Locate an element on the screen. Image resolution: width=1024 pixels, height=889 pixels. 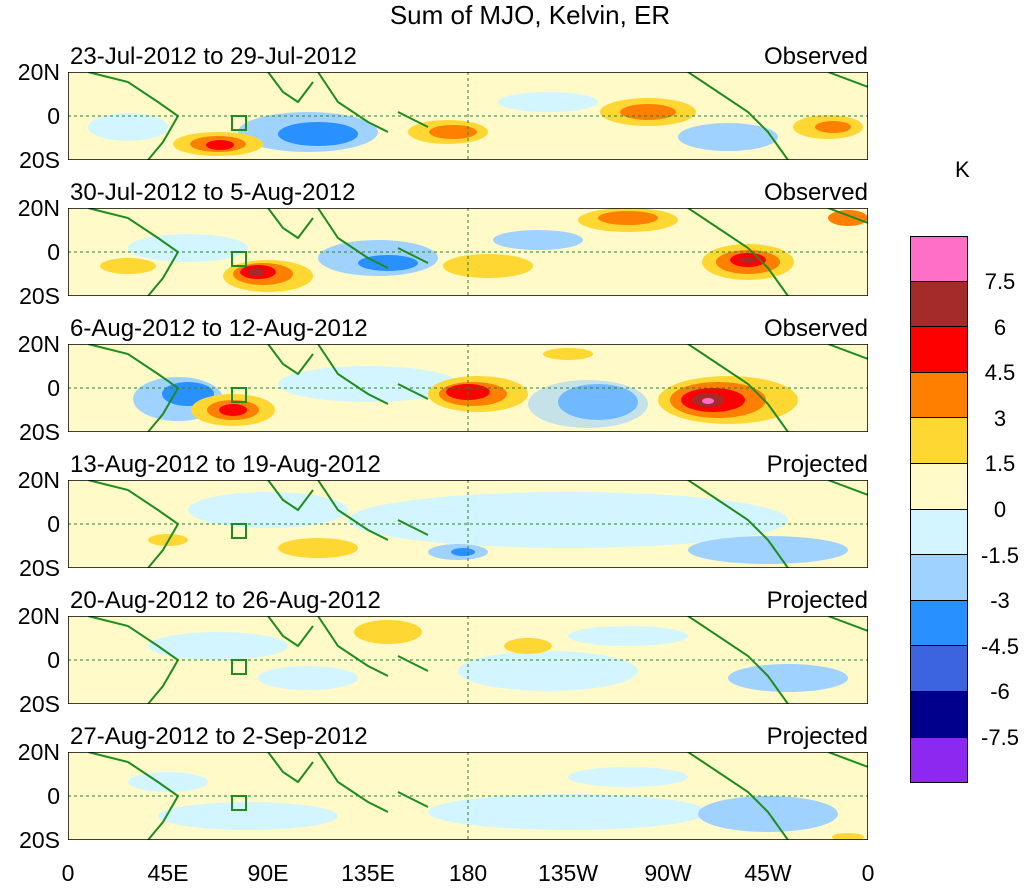
panel-6-dates: 27-Aug-2012 to 2-Sep-2012 is located at coordinates (219, 736).